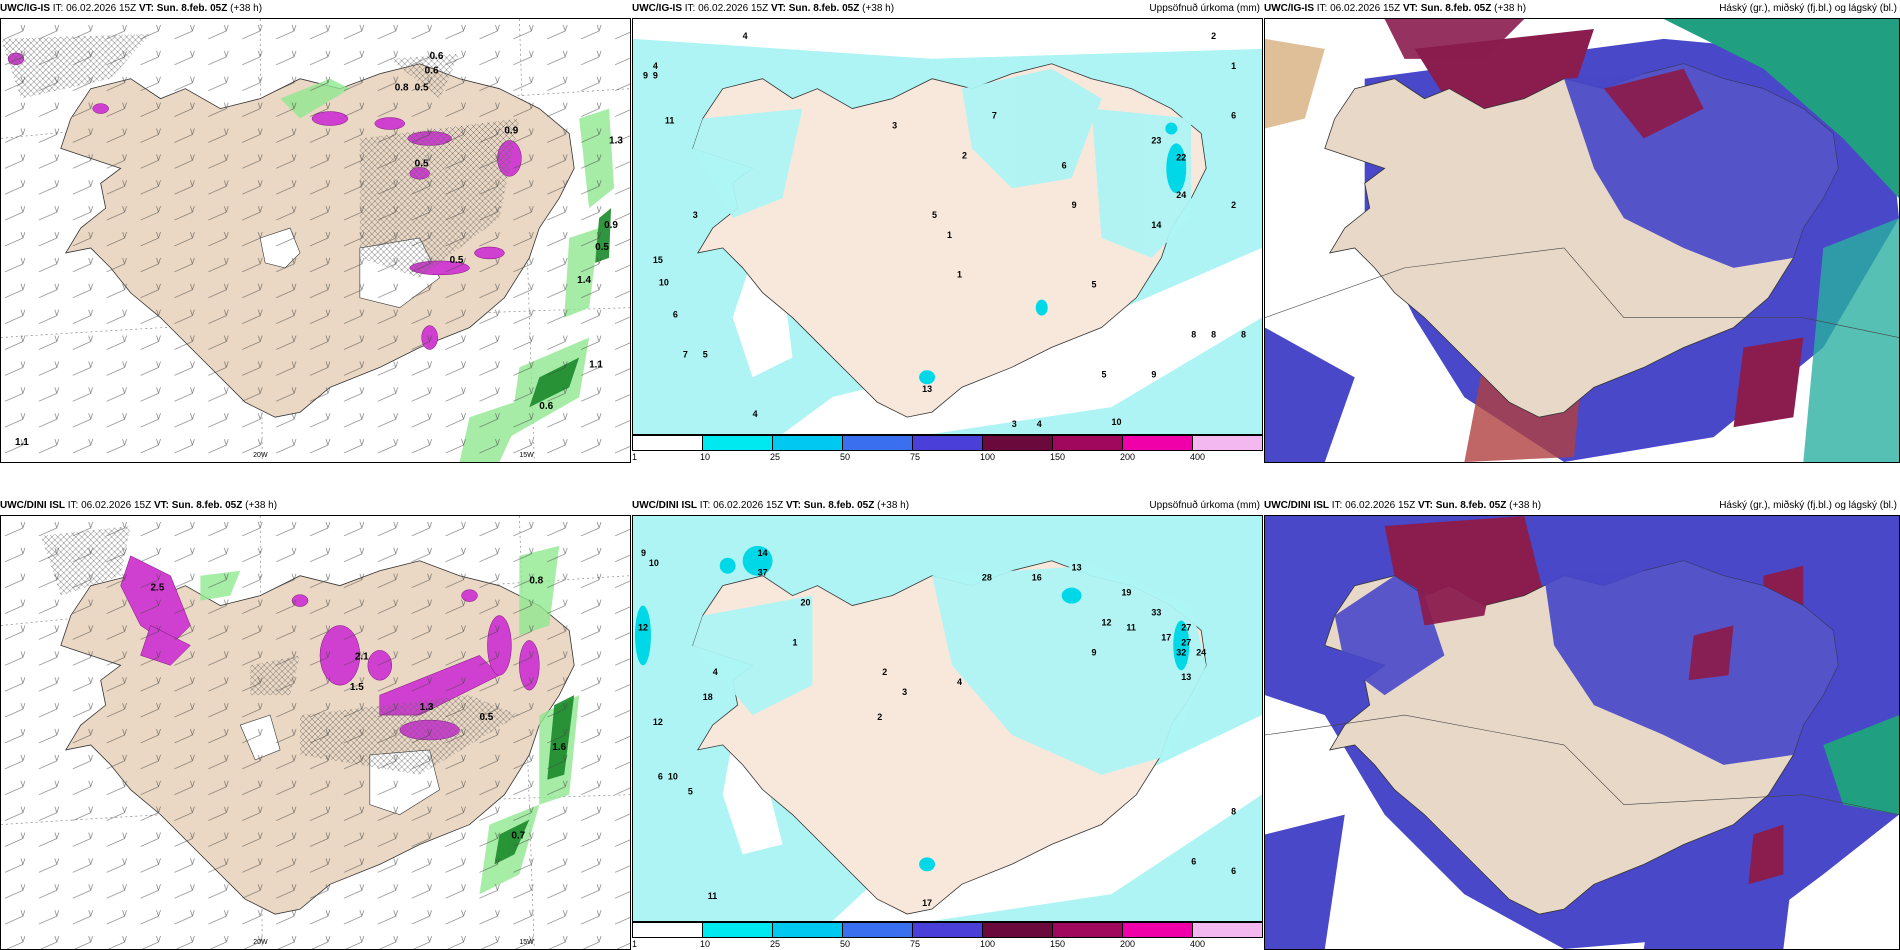  I want to click on value-label: 1.3, so click(427, 707).